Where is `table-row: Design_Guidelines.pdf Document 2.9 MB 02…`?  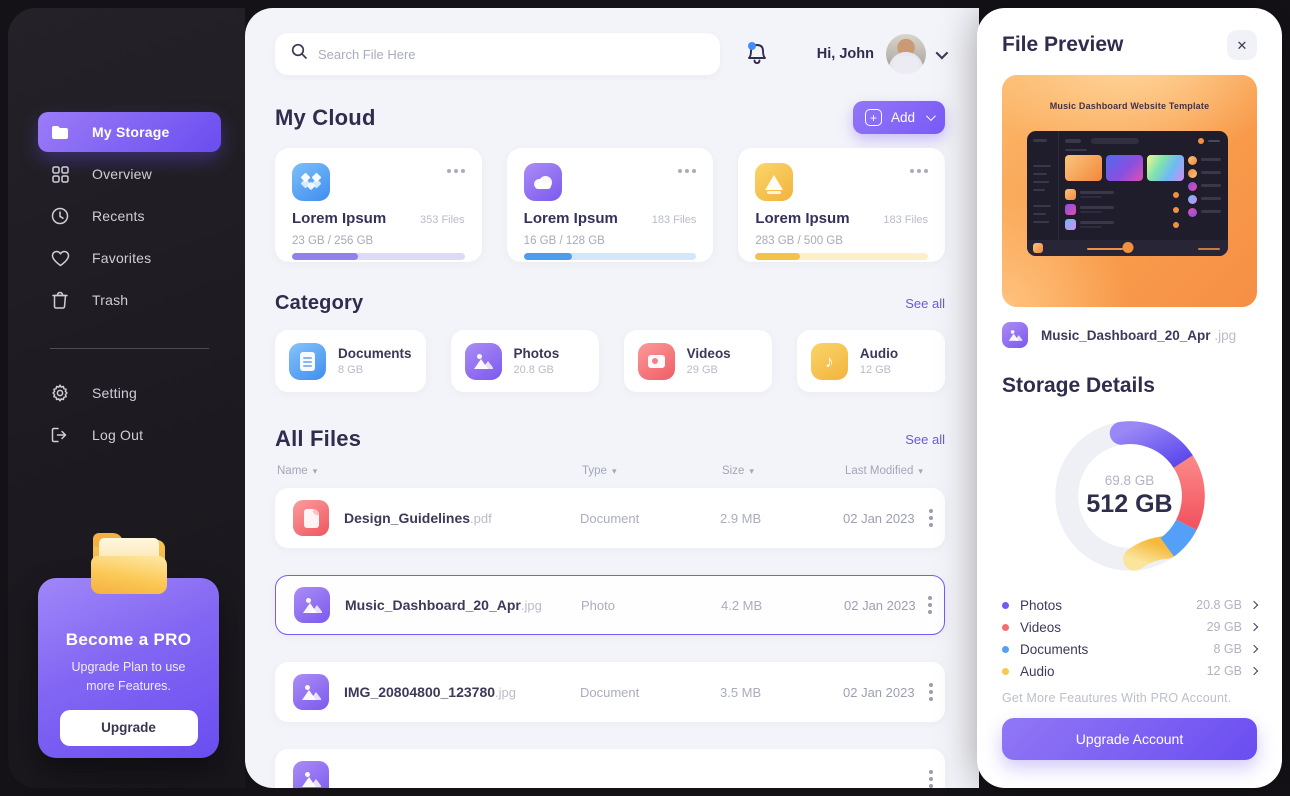 table-row: Design_Guidelines.pdf Document 2.9 MB 02… is located at coordinates (610, 518).